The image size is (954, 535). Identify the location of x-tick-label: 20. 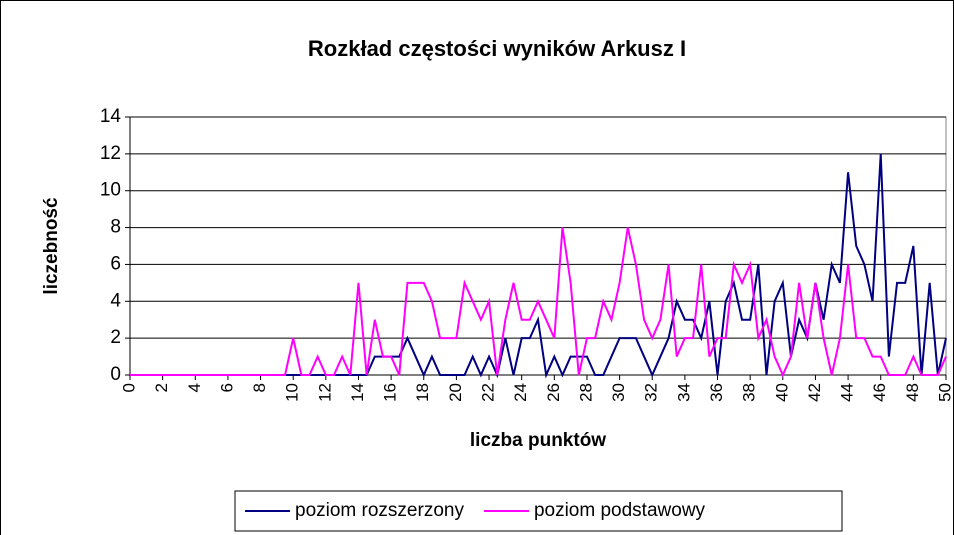
(455, 392).